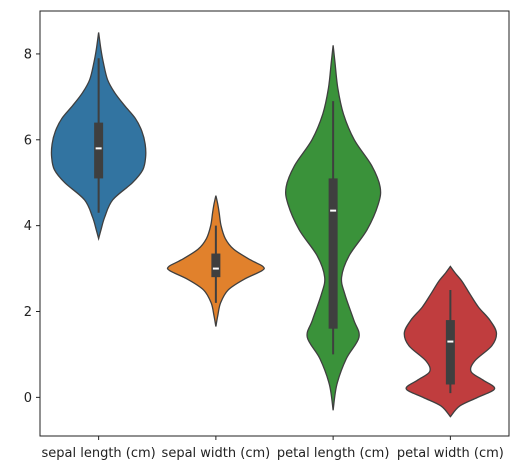 The image size is (526, 474). What do you see at coordinates (333, 453) in the screenshot?
I see `x-tick-label: petal length (cm)` at bounding box center [333, 453].